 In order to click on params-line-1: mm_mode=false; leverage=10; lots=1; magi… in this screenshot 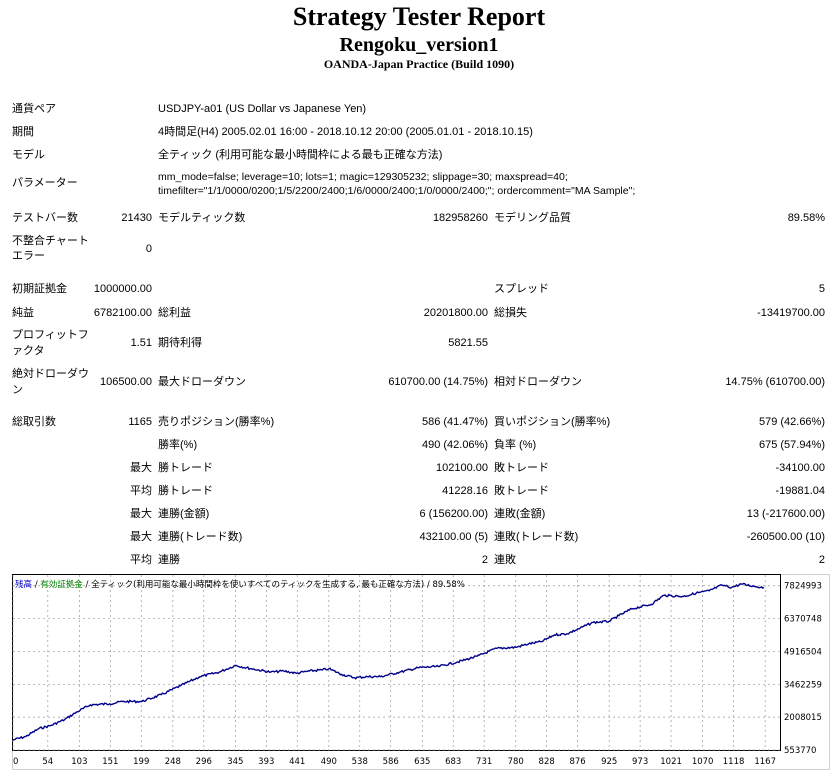, I will do `click(363, 177)`.